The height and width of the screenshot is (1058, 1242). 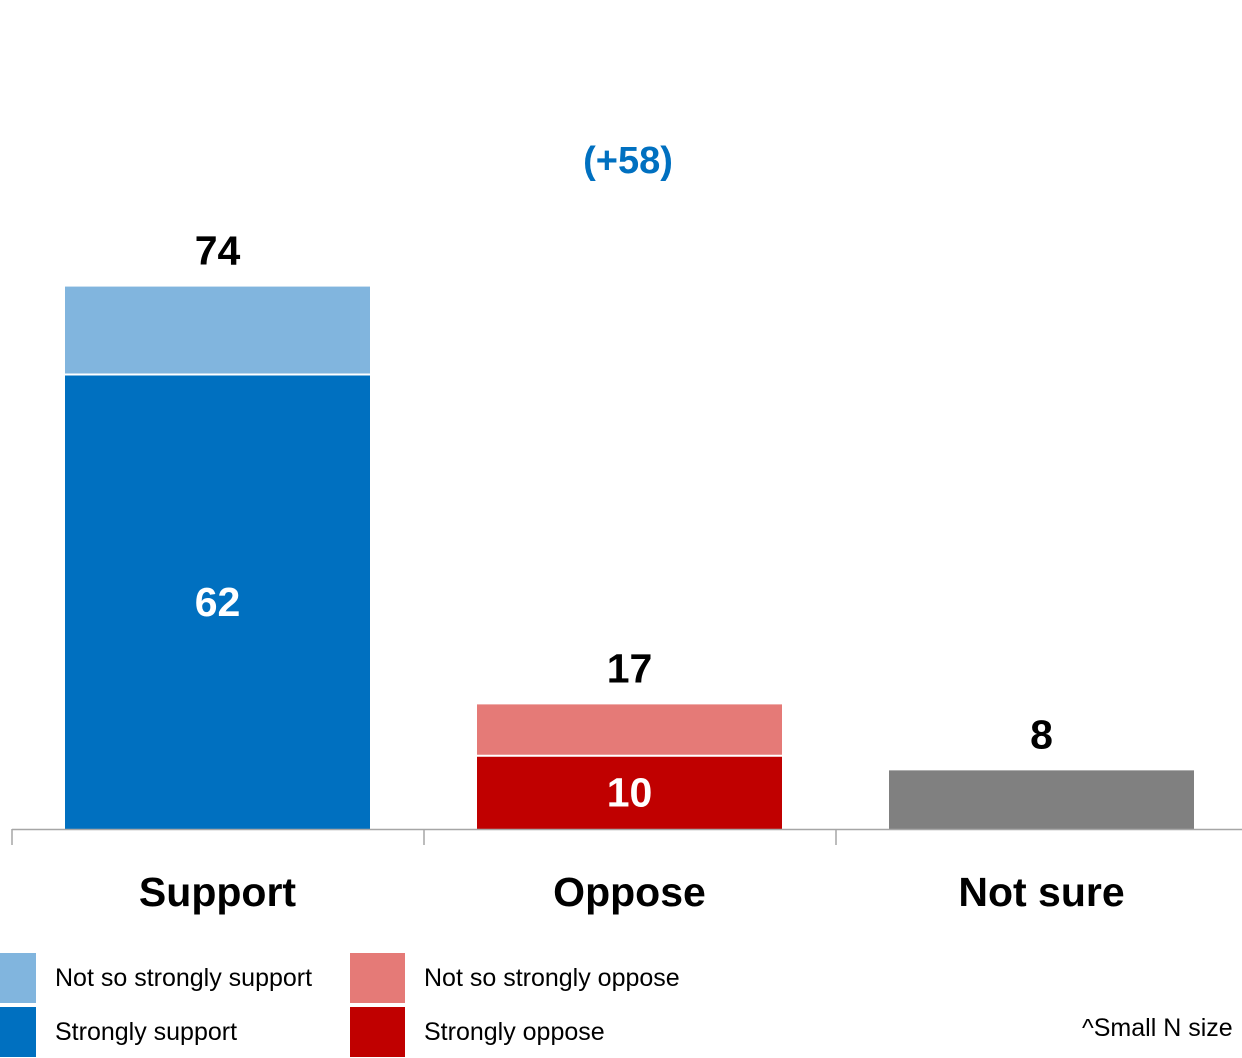 I want to click on footnote: ^Small N size, so click(x=1157, y=1028).